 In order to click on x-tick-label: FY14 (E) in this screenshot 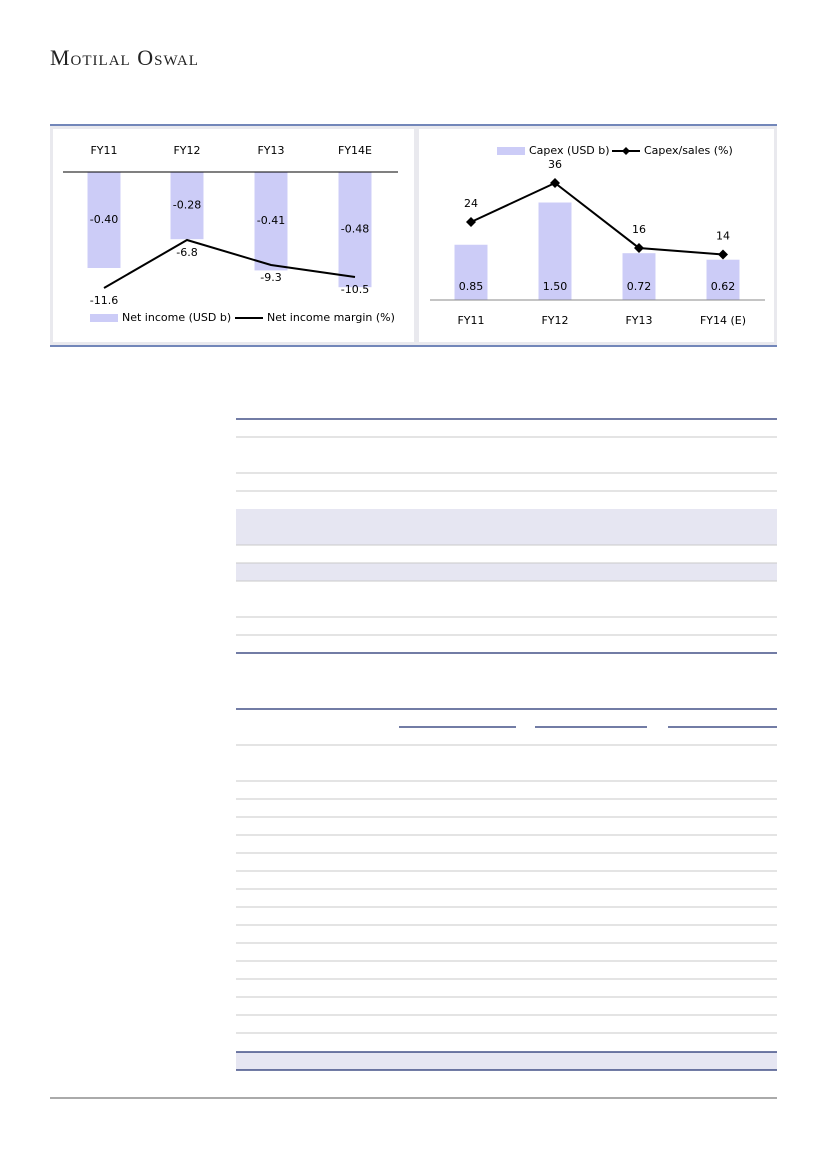, I will do `click(723, 320)`.